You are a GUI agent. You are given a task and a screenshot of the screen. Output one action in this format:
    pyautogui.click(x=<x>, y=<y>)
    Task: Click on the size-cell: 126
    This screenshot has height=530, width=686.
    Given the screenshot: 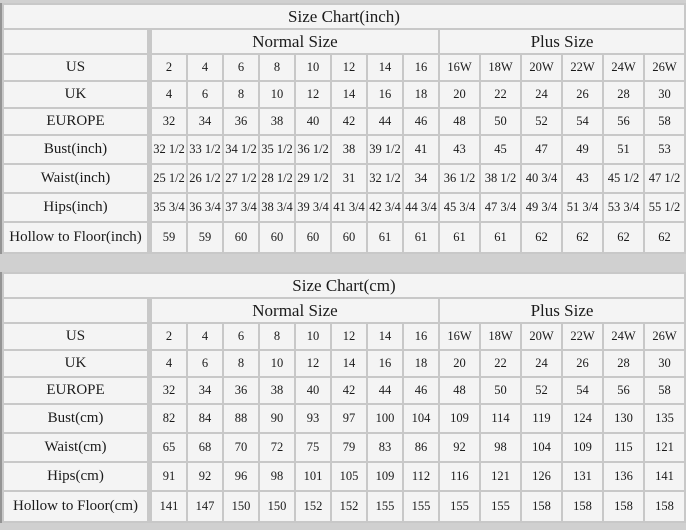 What is the action you would take?
    pyautogui.click(x=541, y=476)
    